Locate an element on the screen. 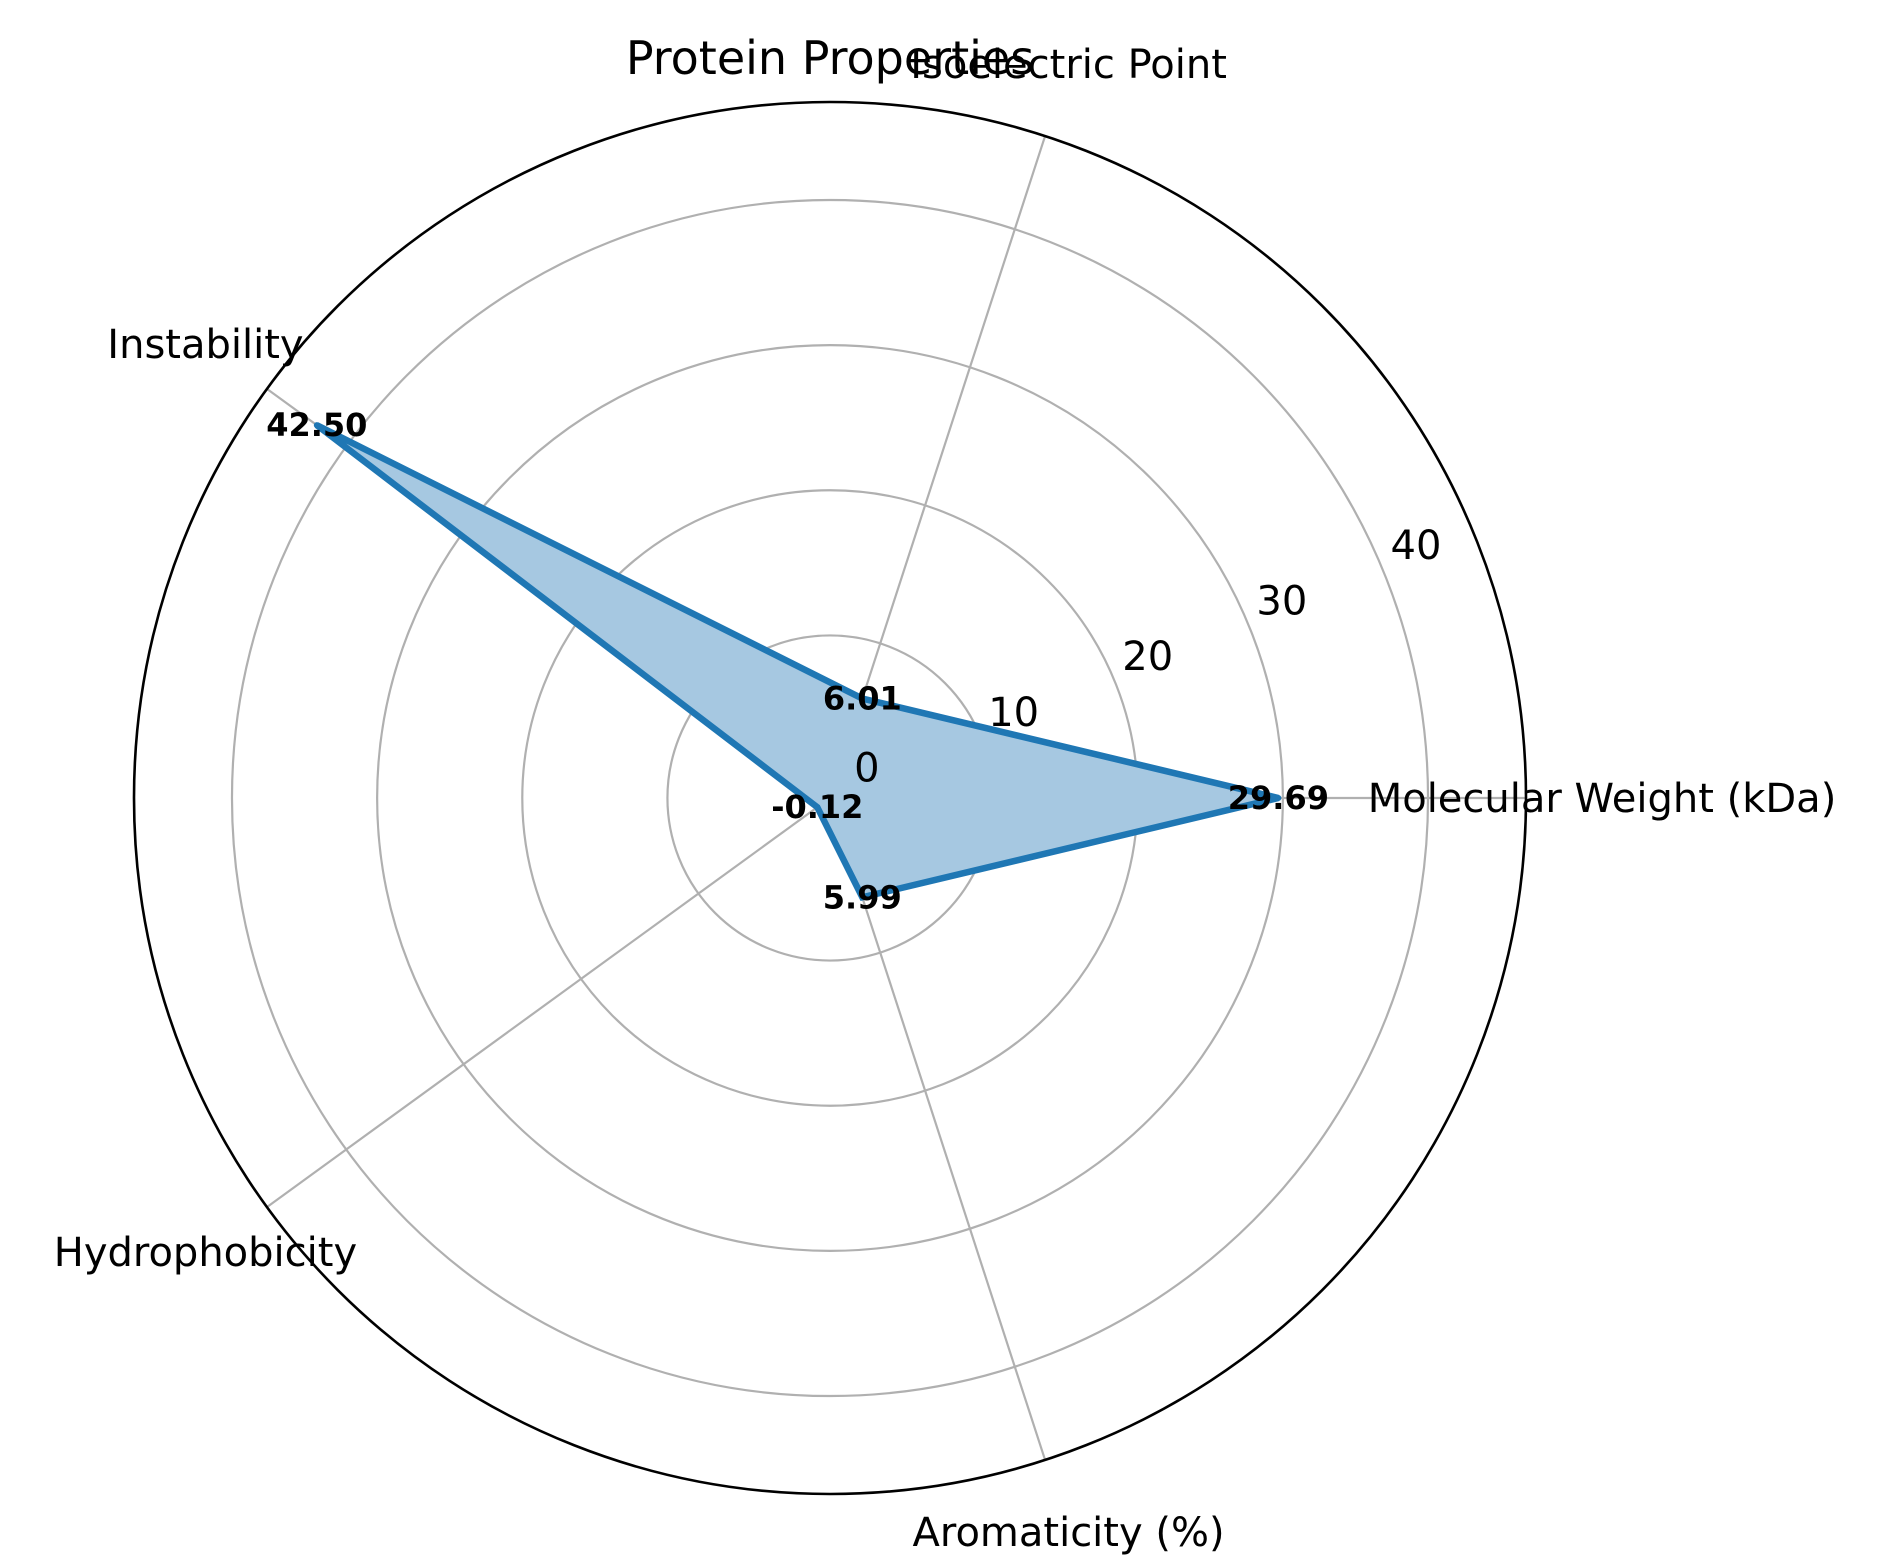  radial-tick-label: 40 is located at coordinates (1416, 546).